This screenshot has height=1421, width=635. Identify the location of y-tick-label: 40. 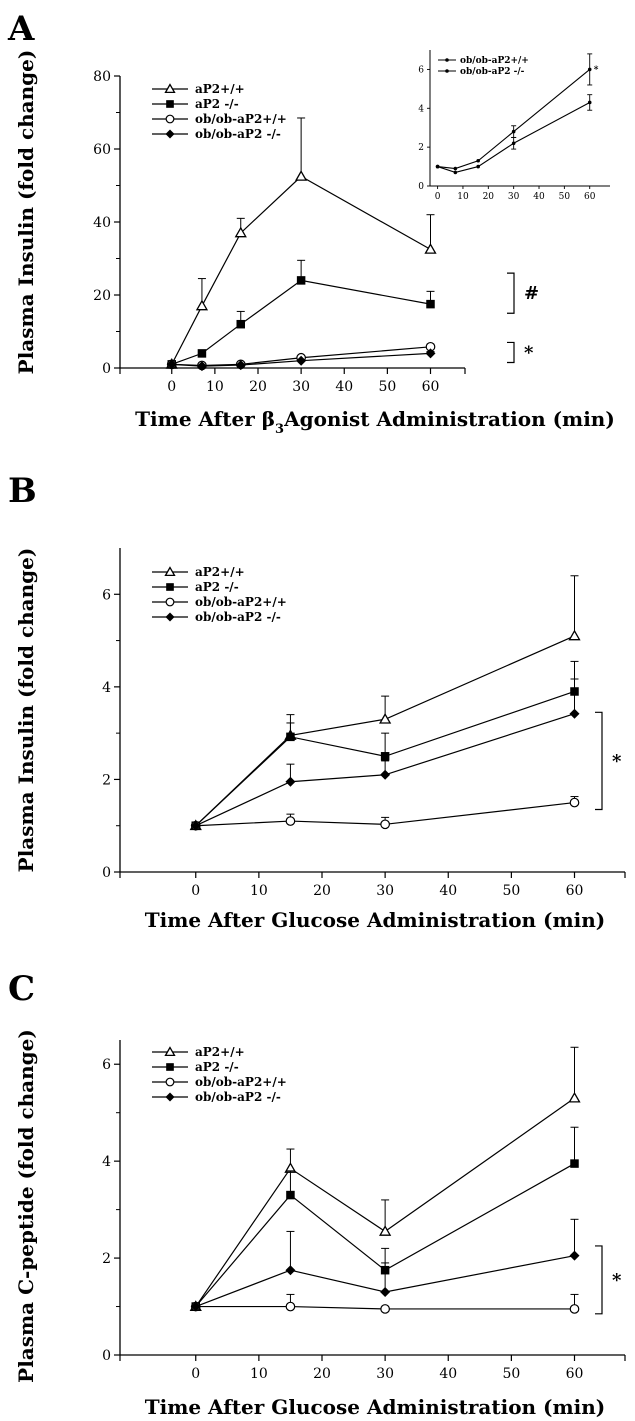
(102, 223).